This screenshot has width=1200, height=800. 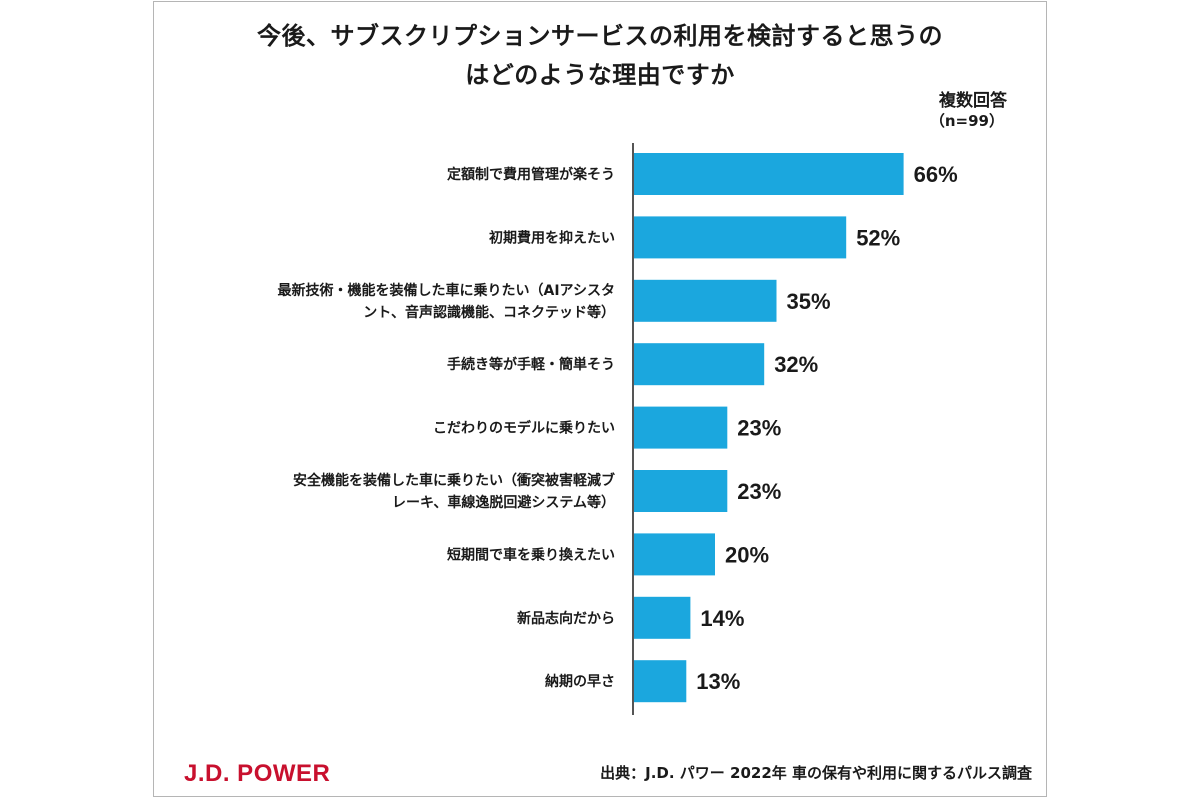 What do you see at coordinates (503, 502) in the screenshot?
I see `category-label: レーキ、車線逸脱回避システム等）` at bounding box center [503, 502].